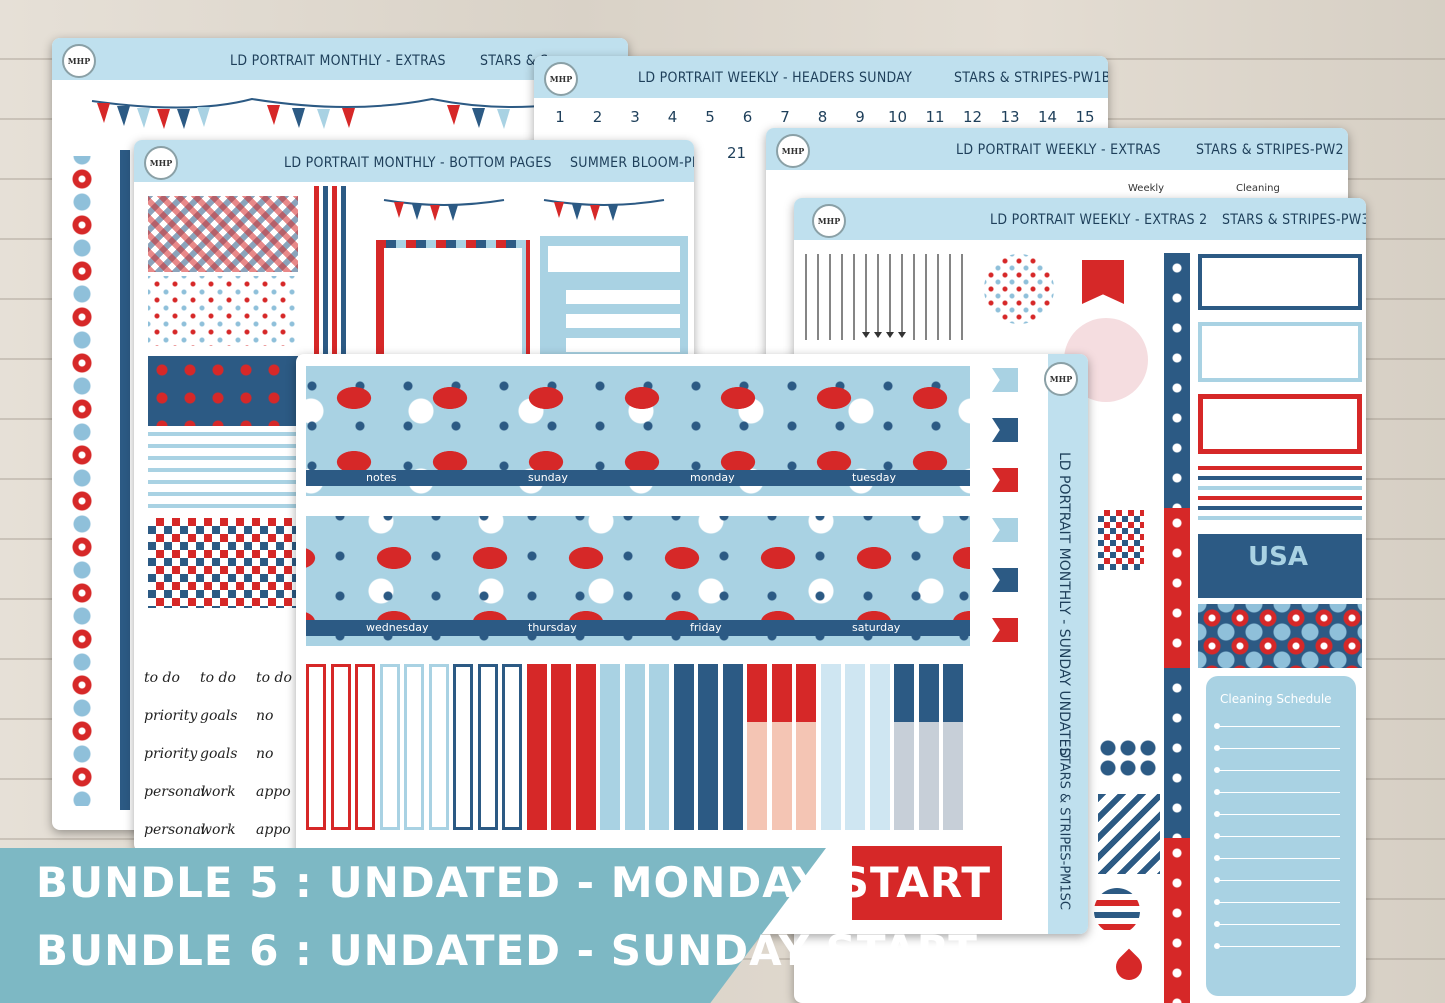 This screenshot has height=1003, width=1445. What do you see at coordinates (1121, 540) in the screenshot?
I see `checker-tabs` at bounding box center [1121, 540].